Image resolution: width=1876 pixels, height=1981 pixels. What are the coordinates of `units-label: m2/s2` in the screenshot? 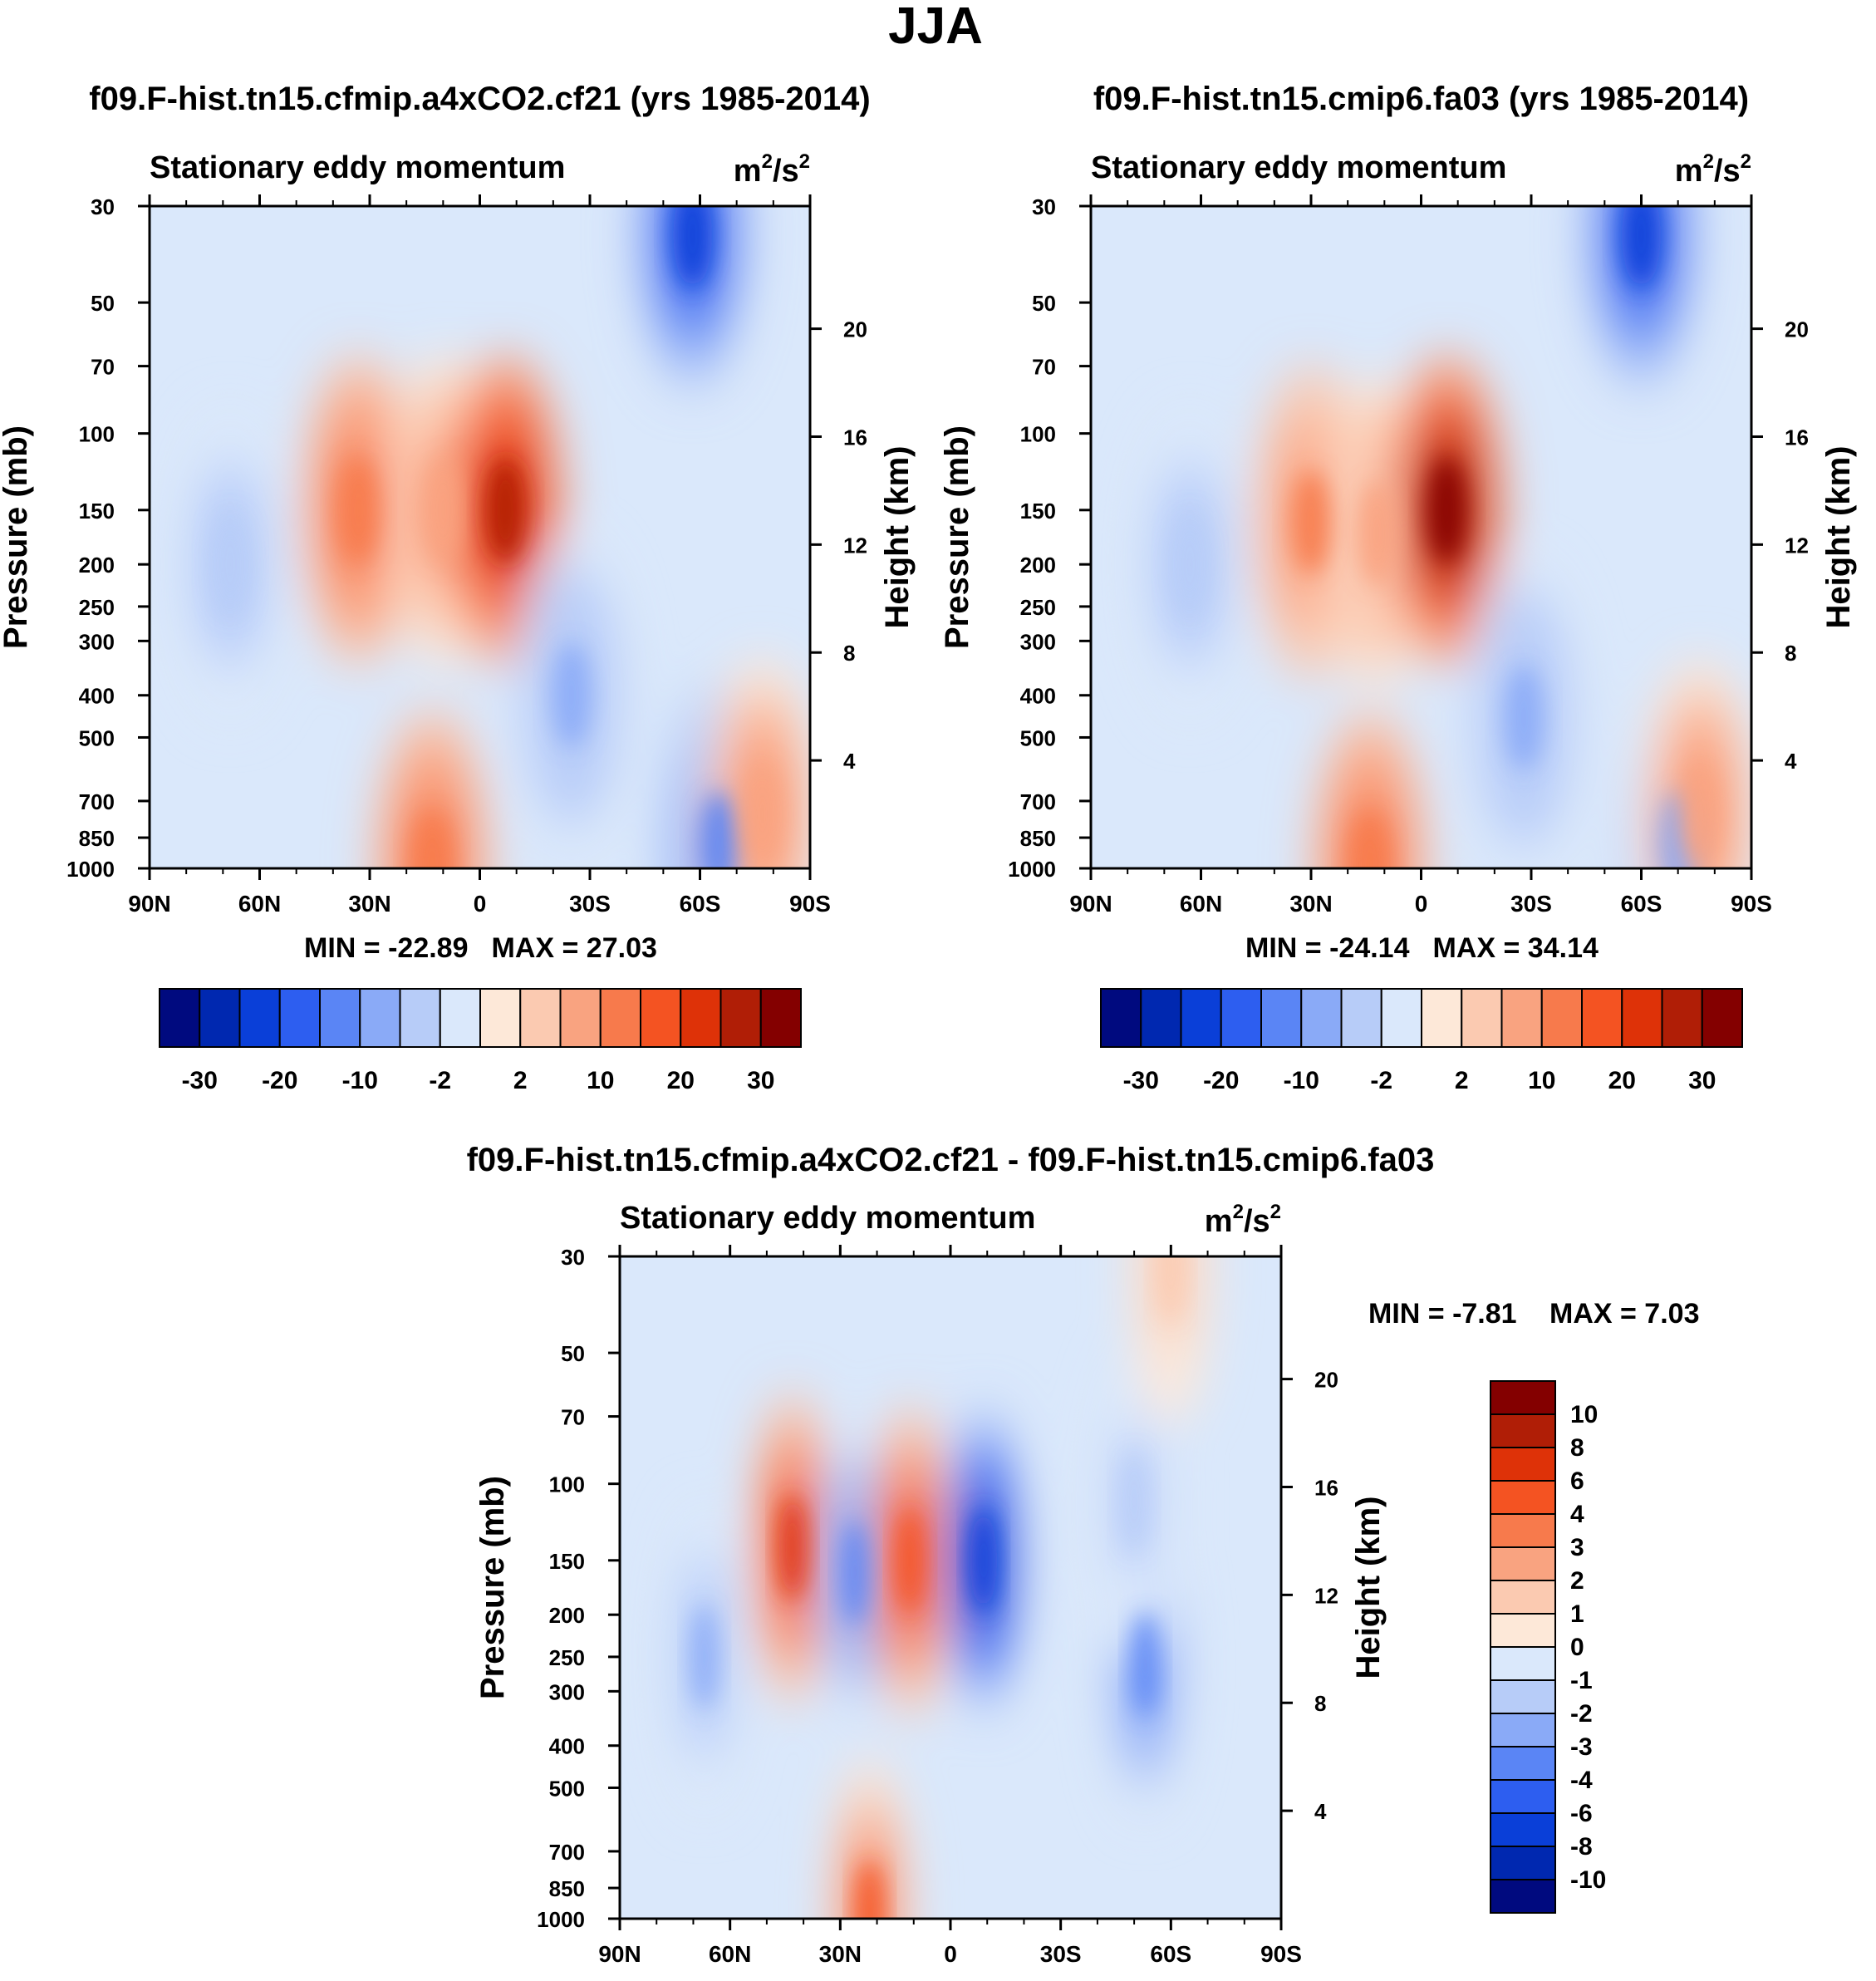 It's located at (772, 169).